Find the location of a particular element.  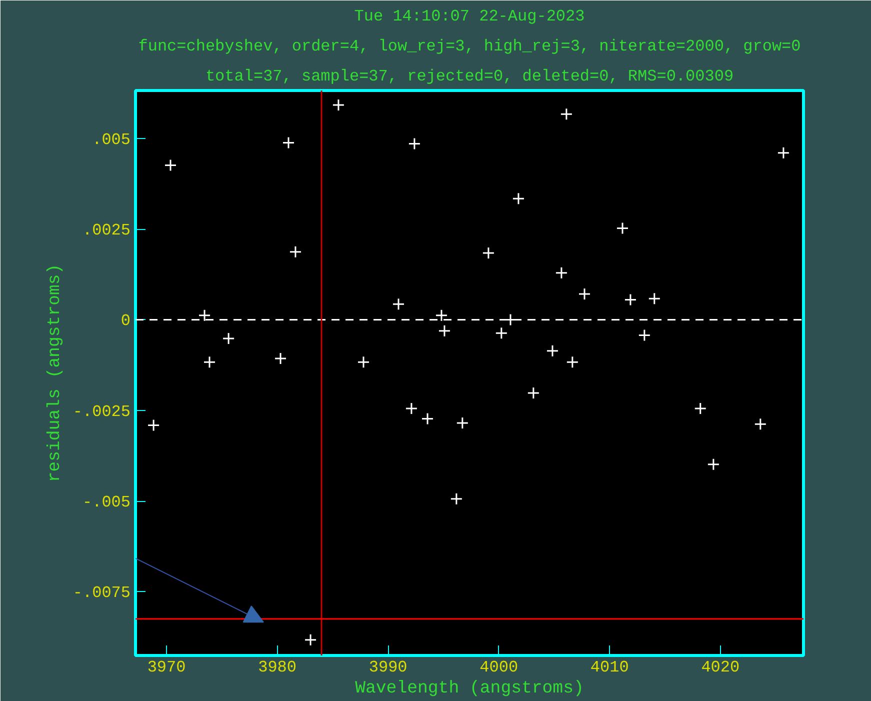

y-tick-label: .0025 is located at coordinates (106, 231).